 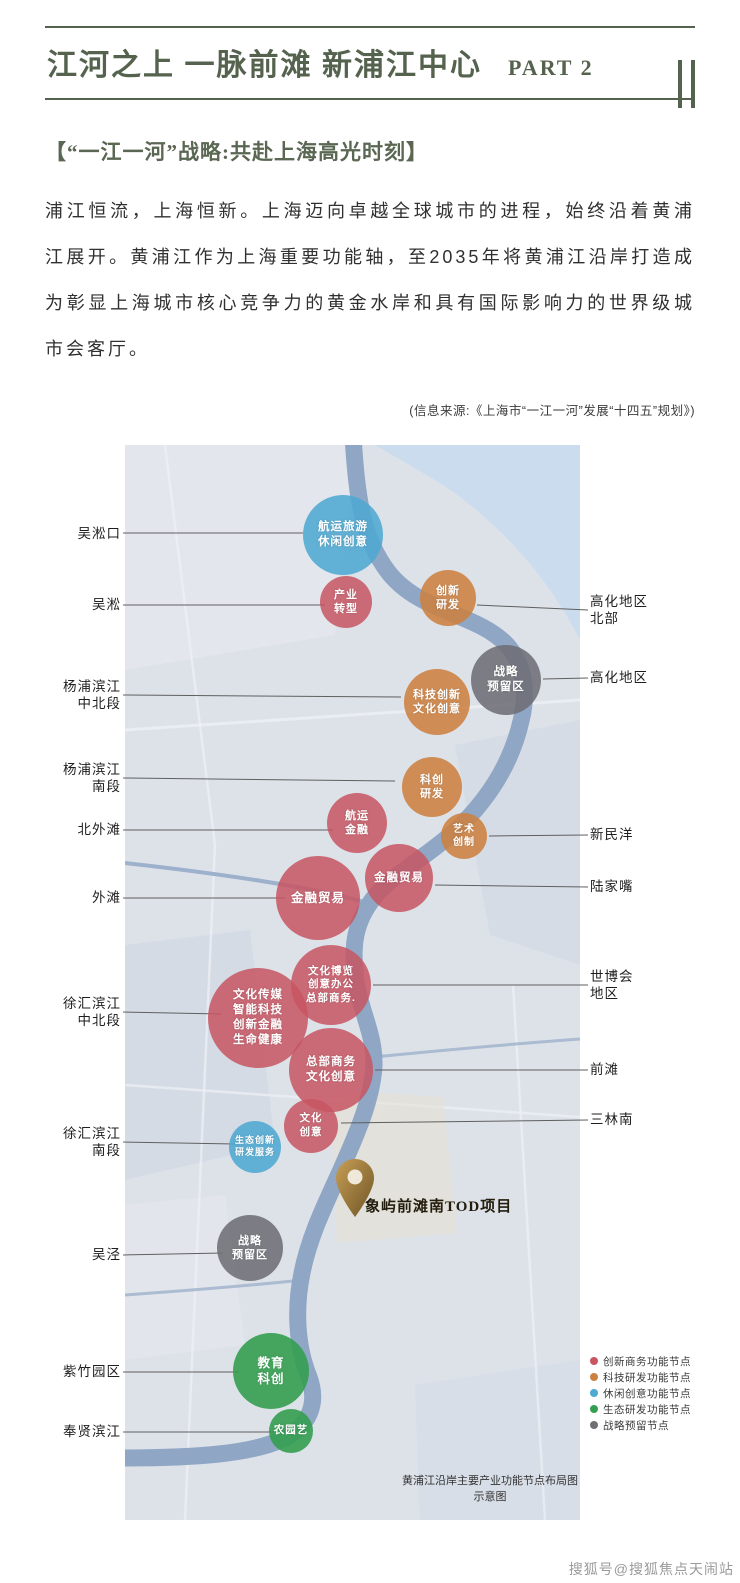 I want to click on map-node-label: 艺术 创制, so click(x=464, y=836).